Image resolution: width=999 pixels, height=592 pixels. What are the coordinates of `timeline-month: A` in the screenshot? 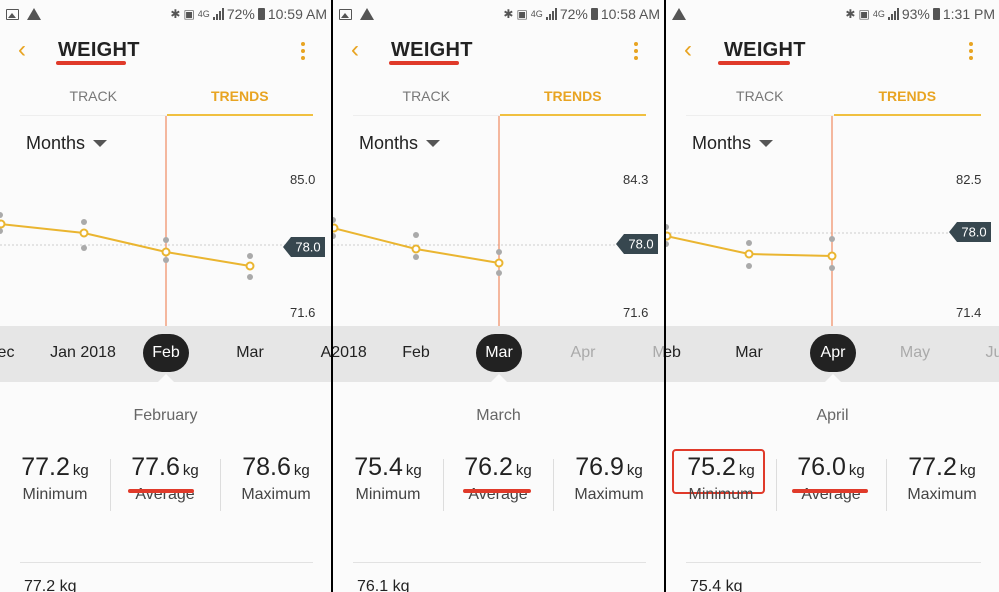 It's located at (325, 352).